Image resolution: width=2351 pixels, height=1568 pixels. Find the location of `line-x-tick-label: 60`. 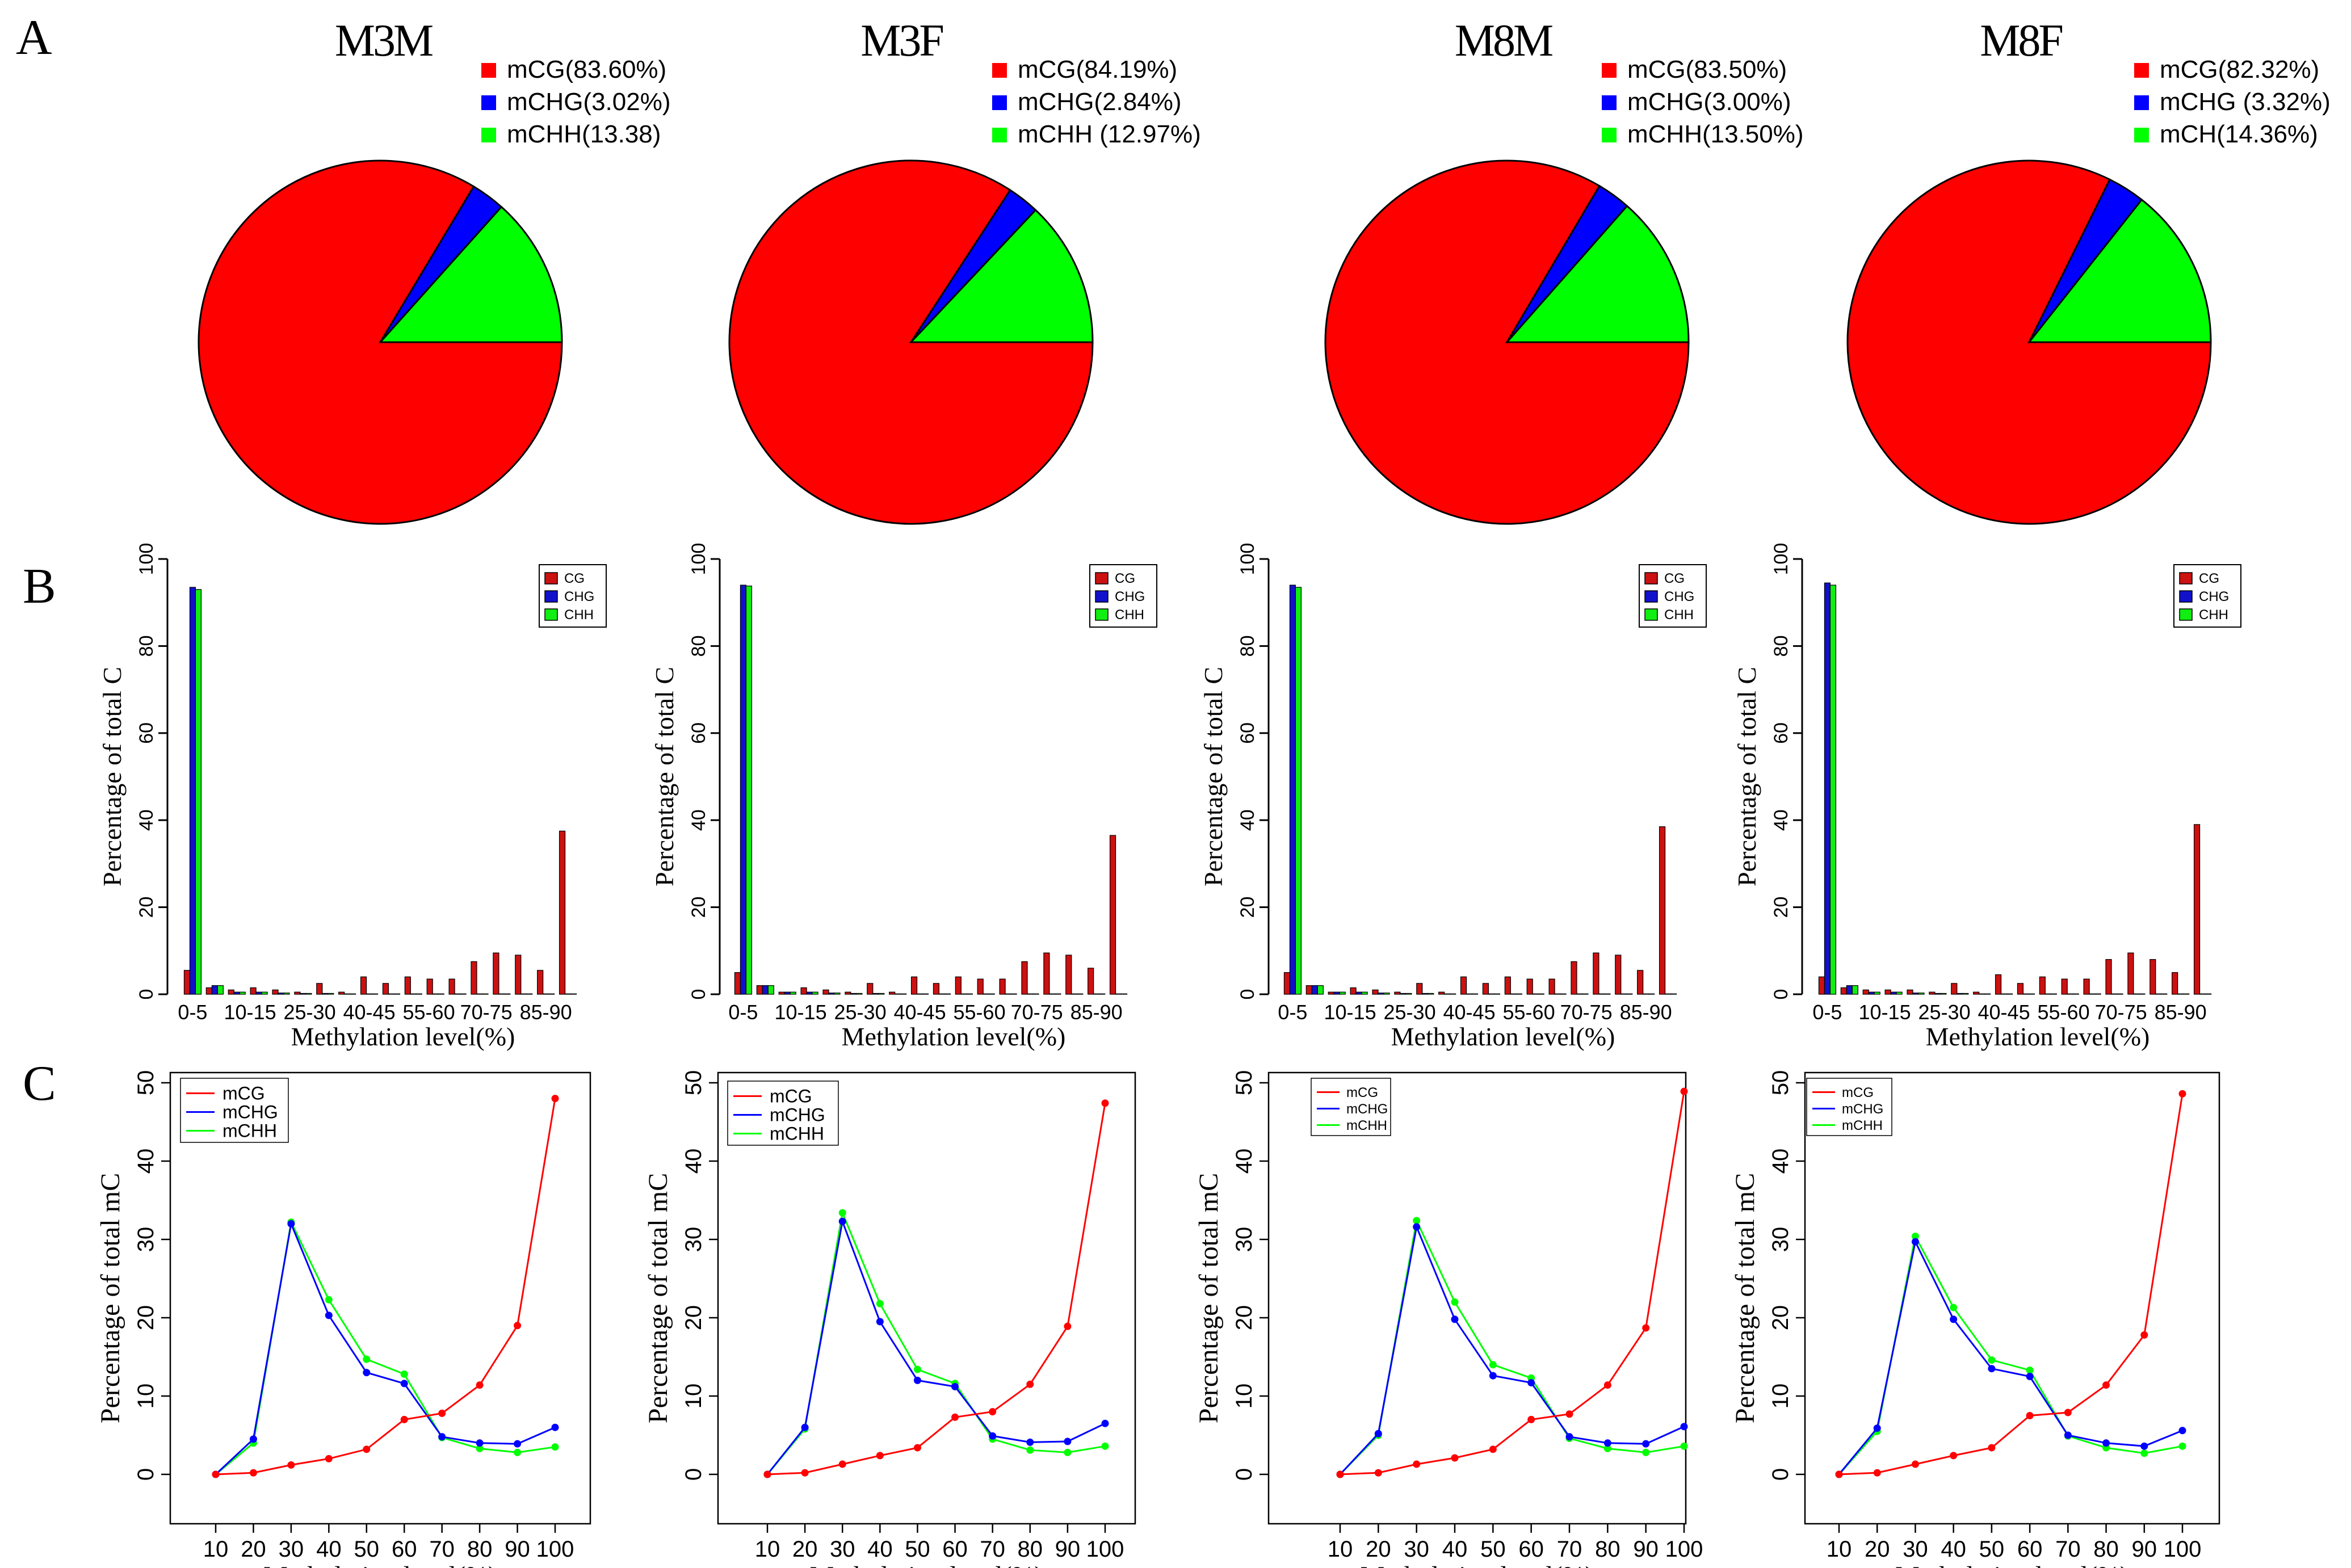

line-x-tick-label: 60 is located at coordinates (404, 1549).